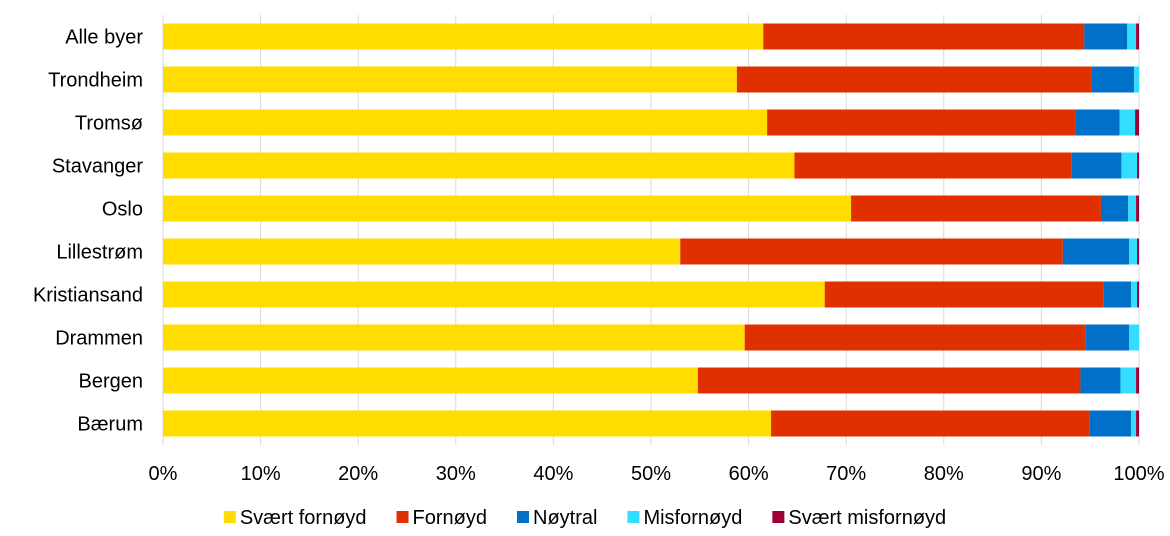 The height and width of the screenshot is (536, 1170). What do you see at coordinates (111, 382) in the screenshot?
I see `category-label: Bergen` at bounding box center [111, 382].